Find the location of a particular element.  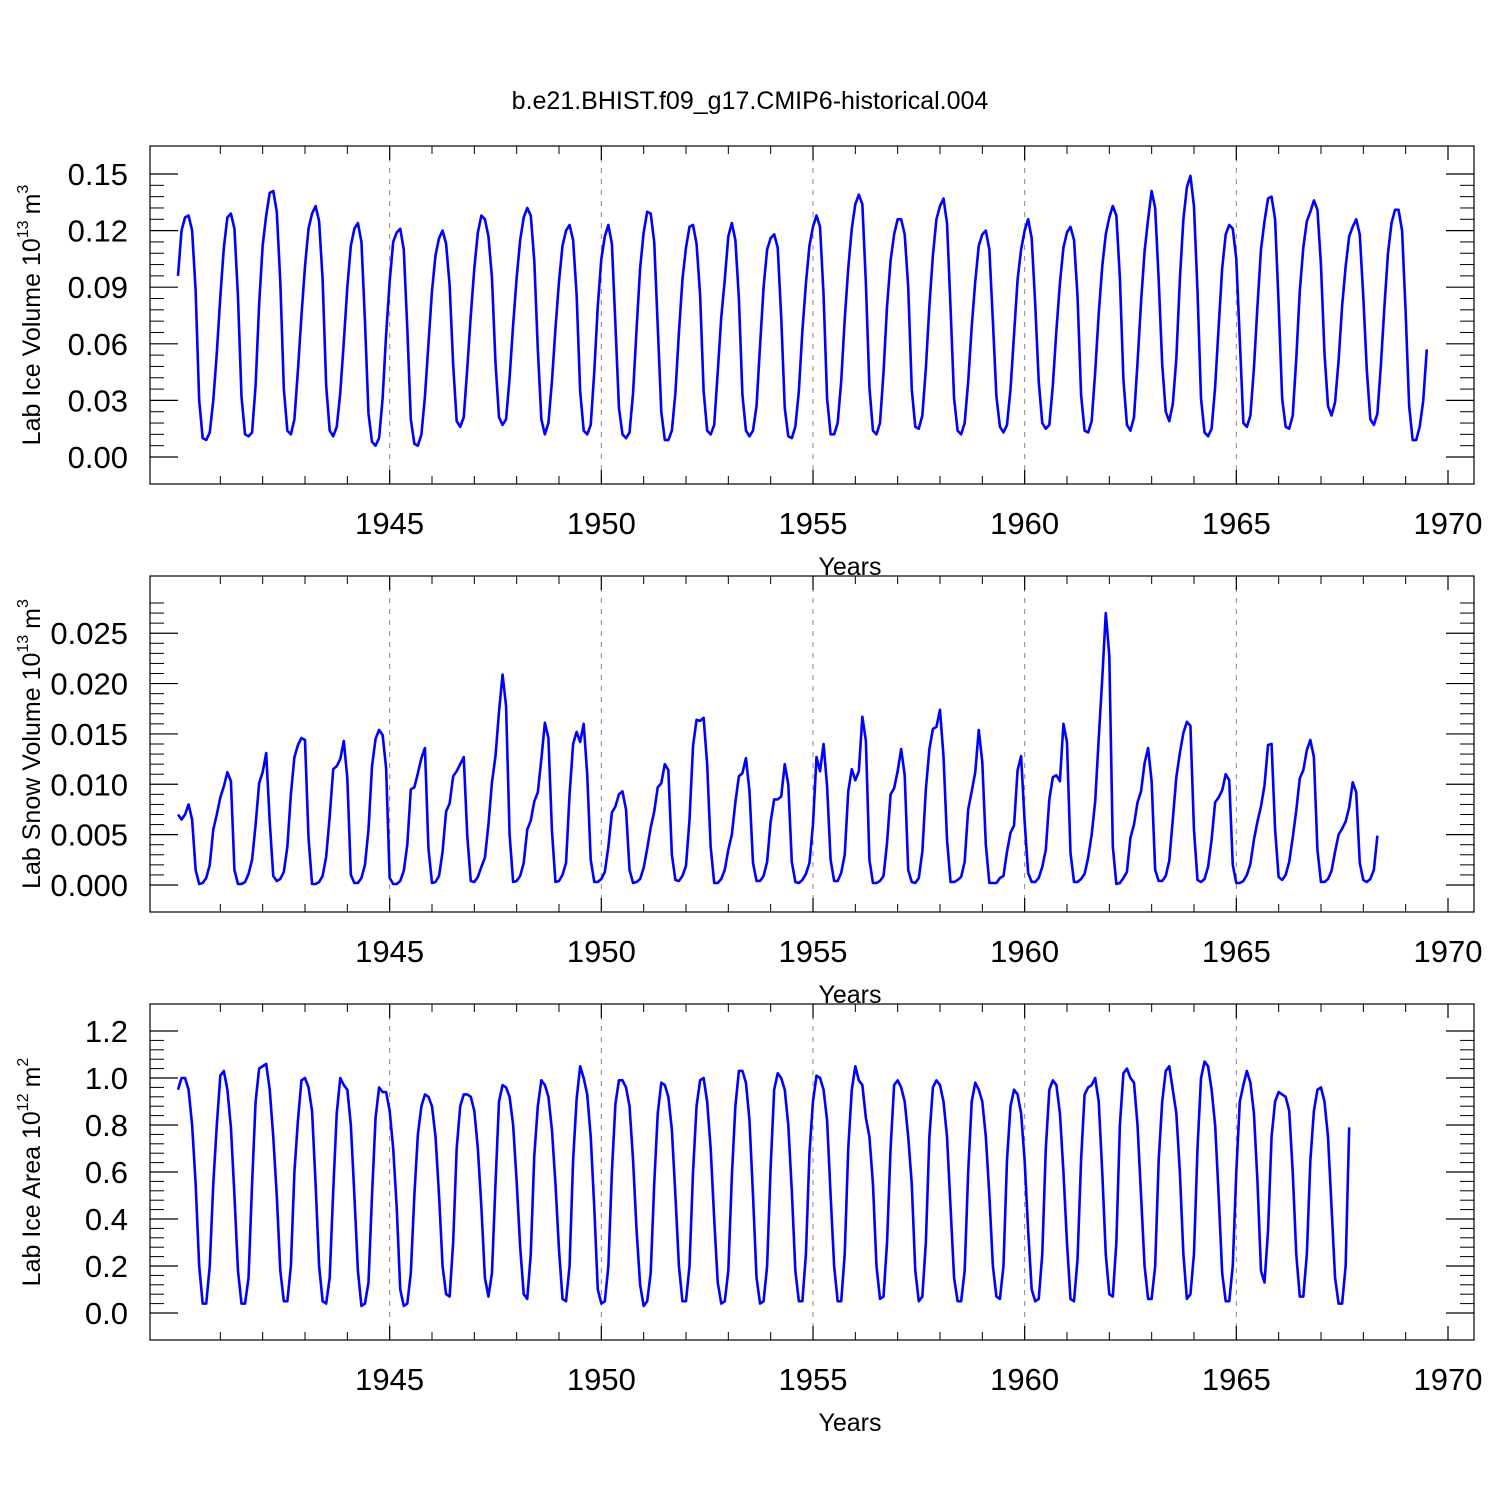

y-tick-label: 0.6 is located at coordinates (106, 1172).